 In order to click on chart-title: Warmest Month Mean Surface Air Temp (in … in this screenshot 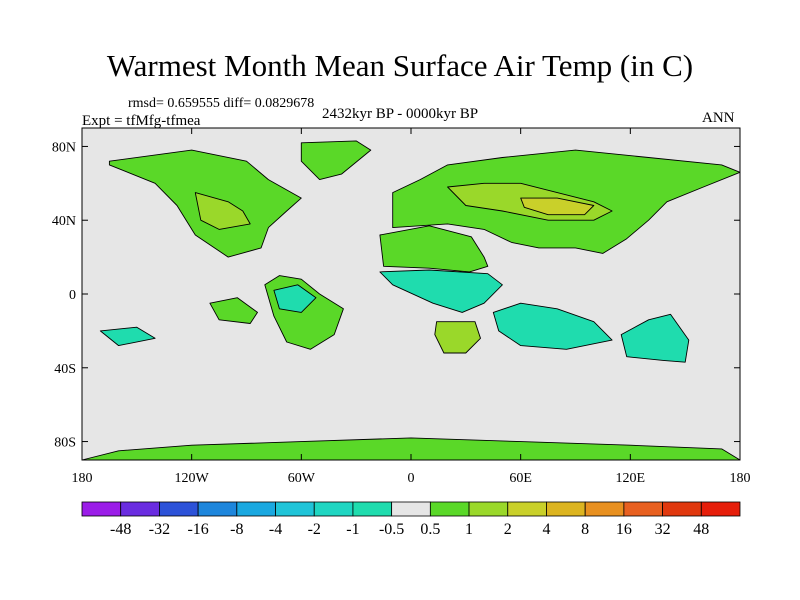, I will do `click(400, 65)`.